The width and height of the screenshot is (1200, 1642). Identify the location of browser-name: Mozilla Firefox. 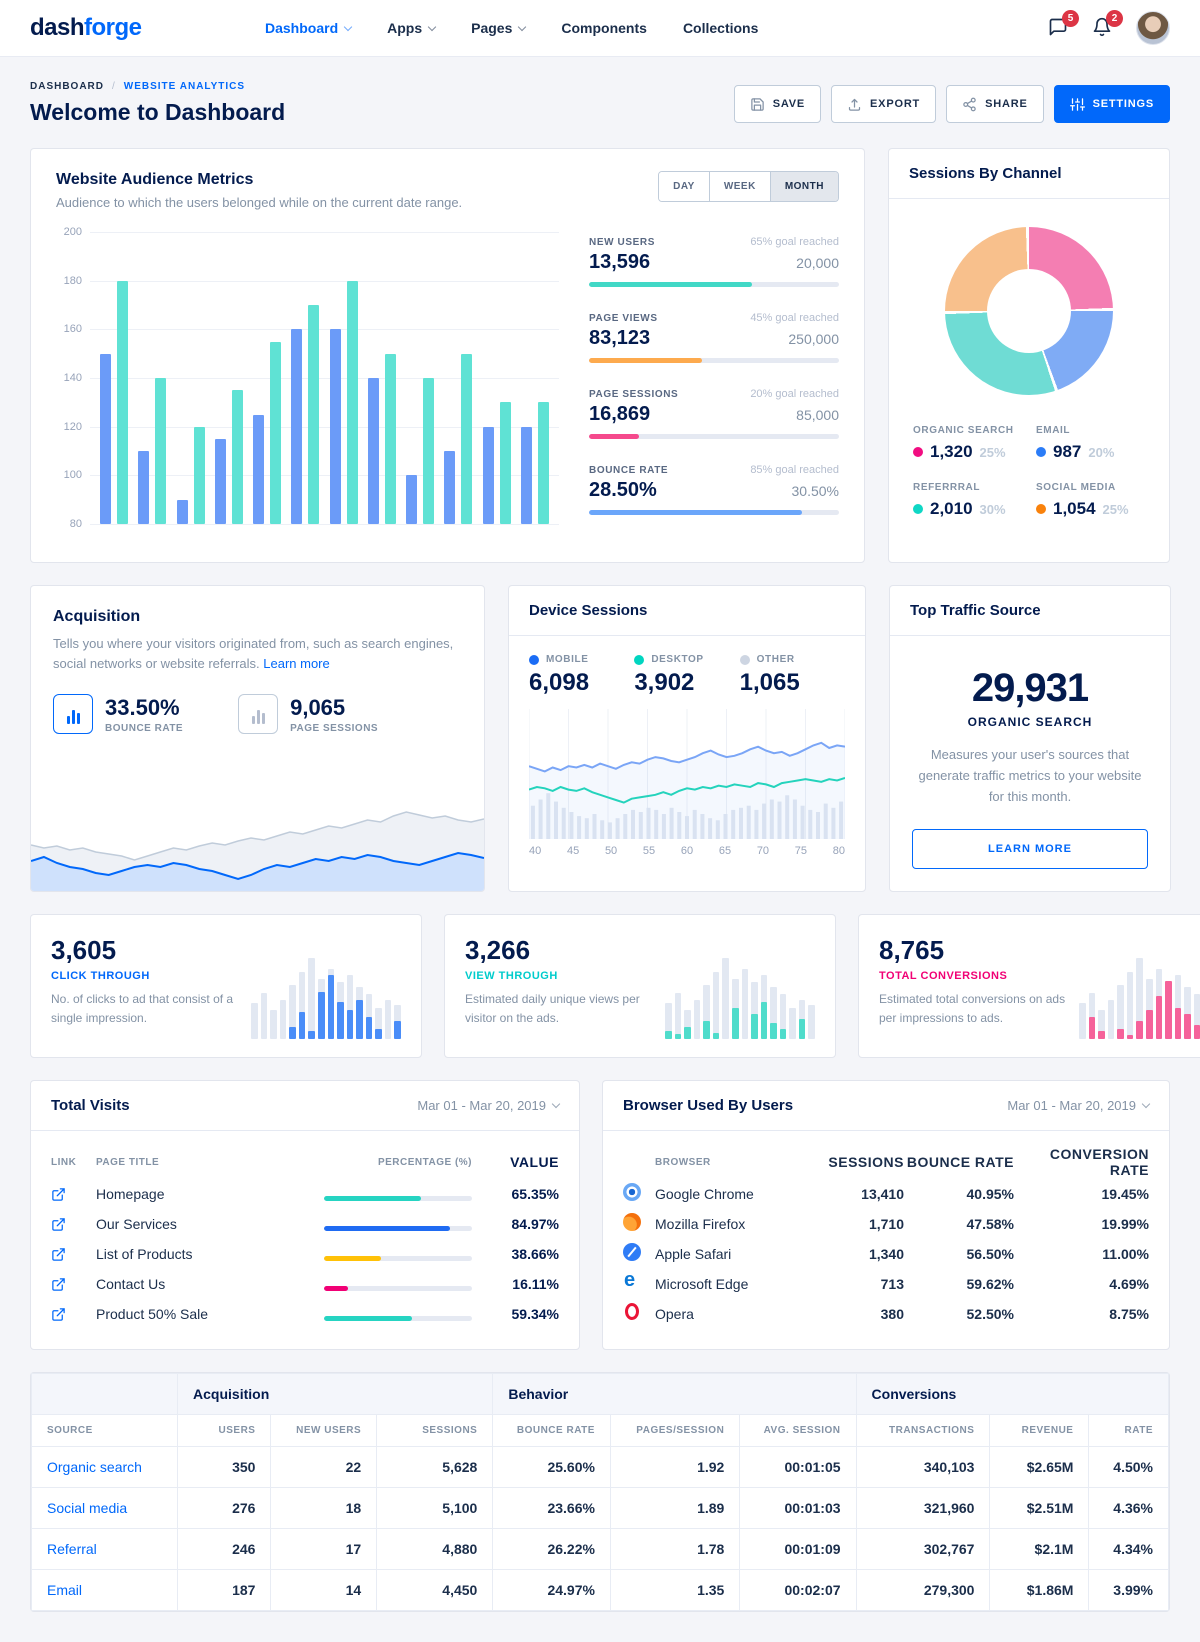
(700, 1224).